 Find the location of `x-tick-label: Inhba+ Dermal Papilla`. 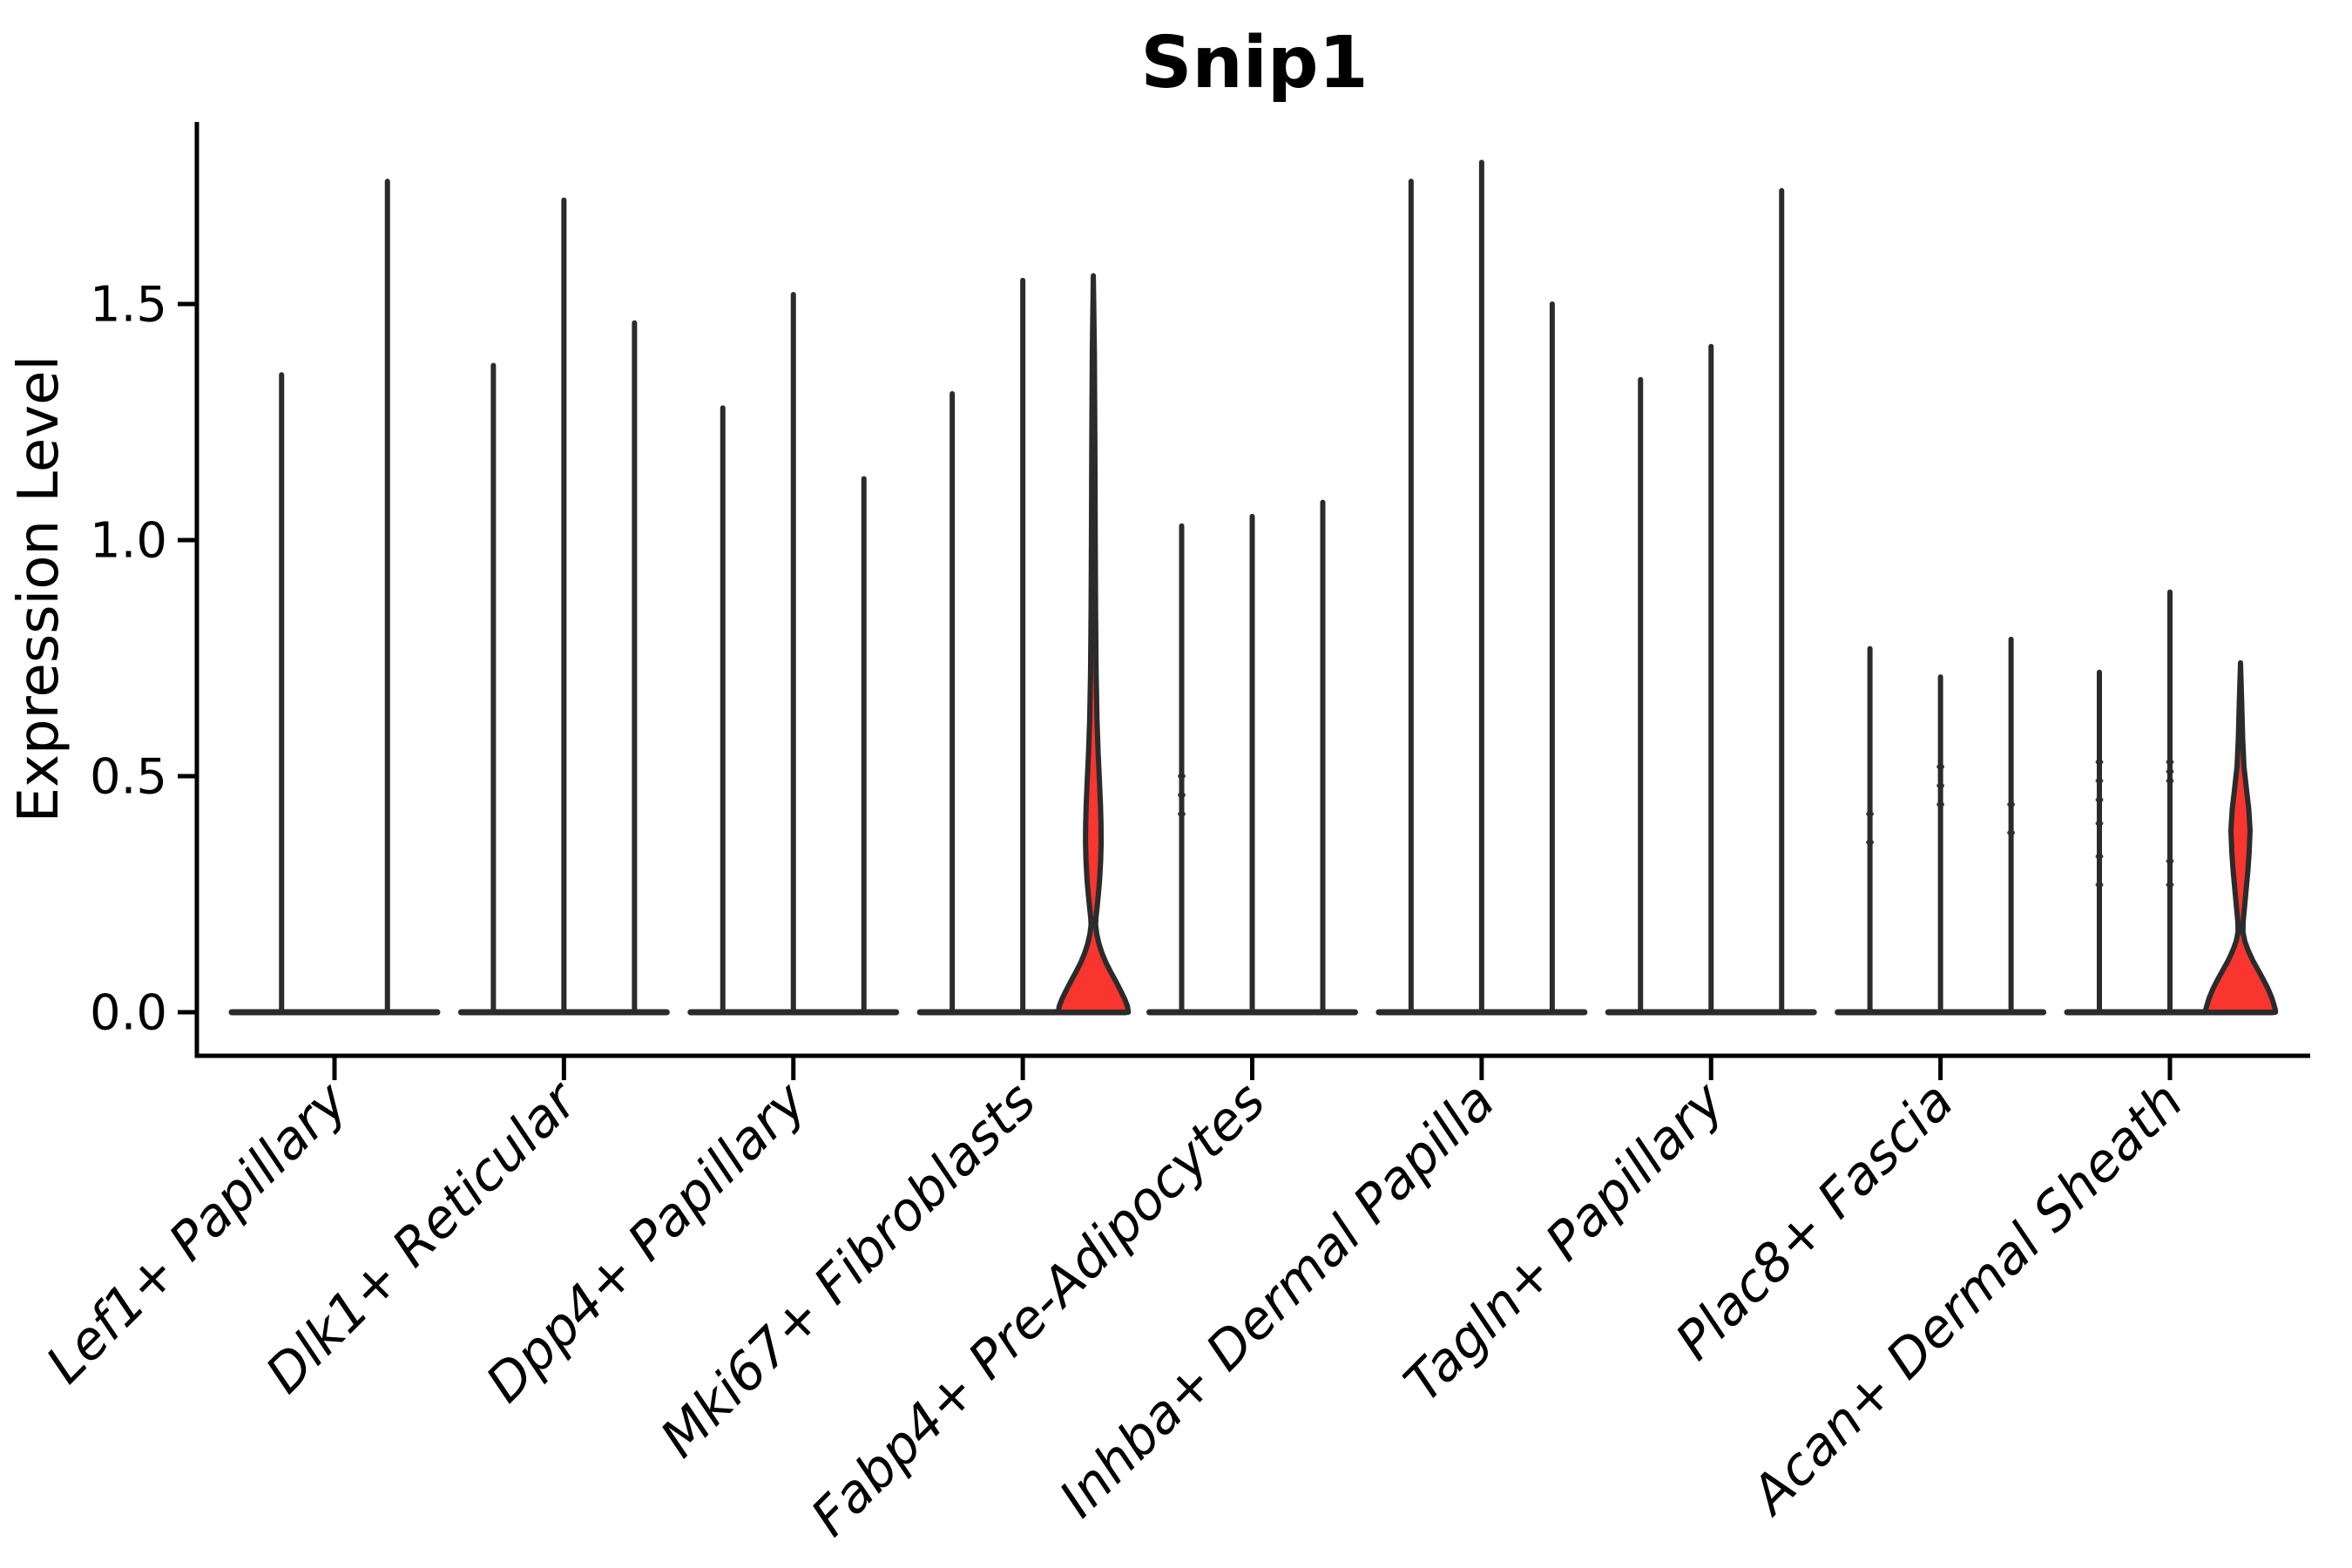

x-tick-label: Inhba+ Dermal Papilla is located at coordinates (1277, 1300).